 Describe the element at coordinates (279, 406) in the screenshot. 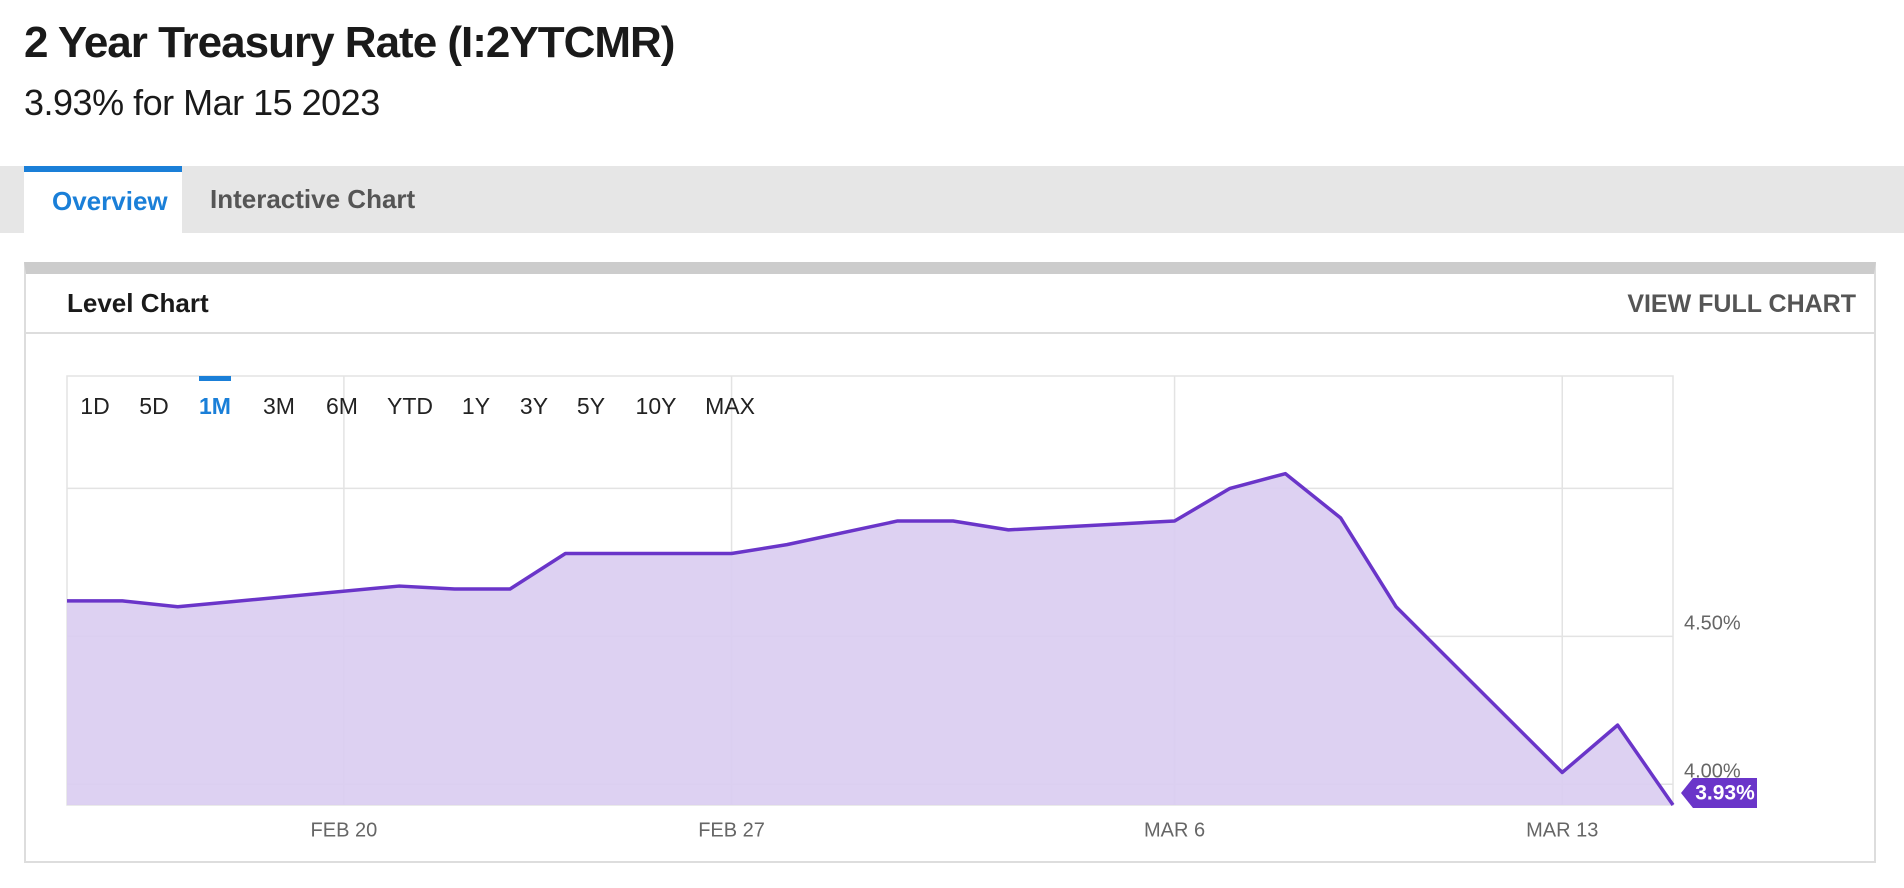

I see `range-button: 3M` at that location.